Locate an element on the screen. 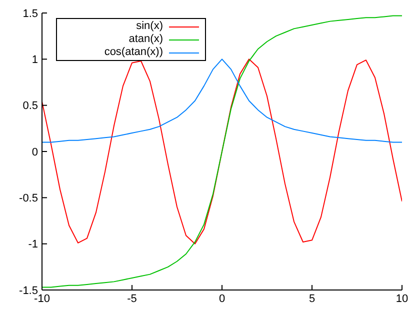 This screenshot has width=420, height=320. y-tick-label: 1 is located at coordinates (35, 60).